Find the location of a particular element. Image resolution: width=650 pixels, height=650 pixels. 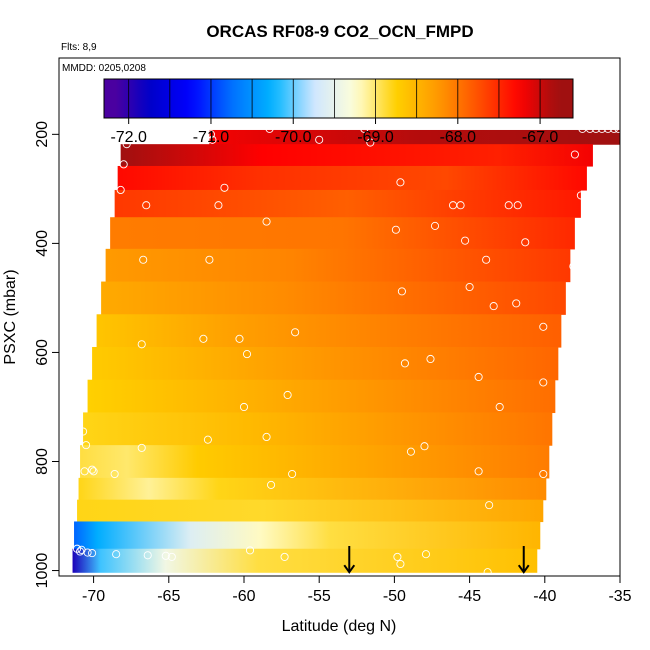

x-tick-label: -65 is located at coordinates (168, 596).